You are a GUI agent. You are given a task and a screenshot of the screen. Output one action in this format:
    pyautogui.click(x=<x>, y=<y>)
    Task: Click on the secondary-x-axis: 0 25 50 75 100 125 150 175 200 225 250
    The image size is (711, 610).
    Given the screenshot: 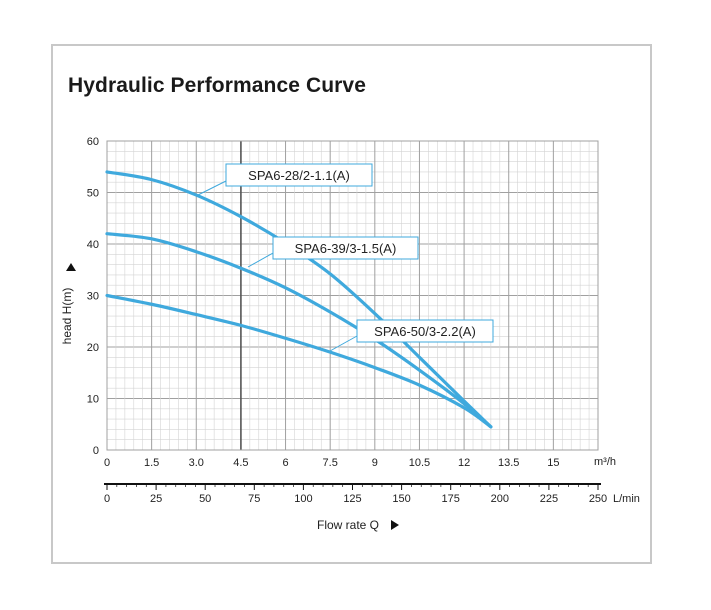 What is the action you would take?
    pyautogui.click(x=355, y=494)
    